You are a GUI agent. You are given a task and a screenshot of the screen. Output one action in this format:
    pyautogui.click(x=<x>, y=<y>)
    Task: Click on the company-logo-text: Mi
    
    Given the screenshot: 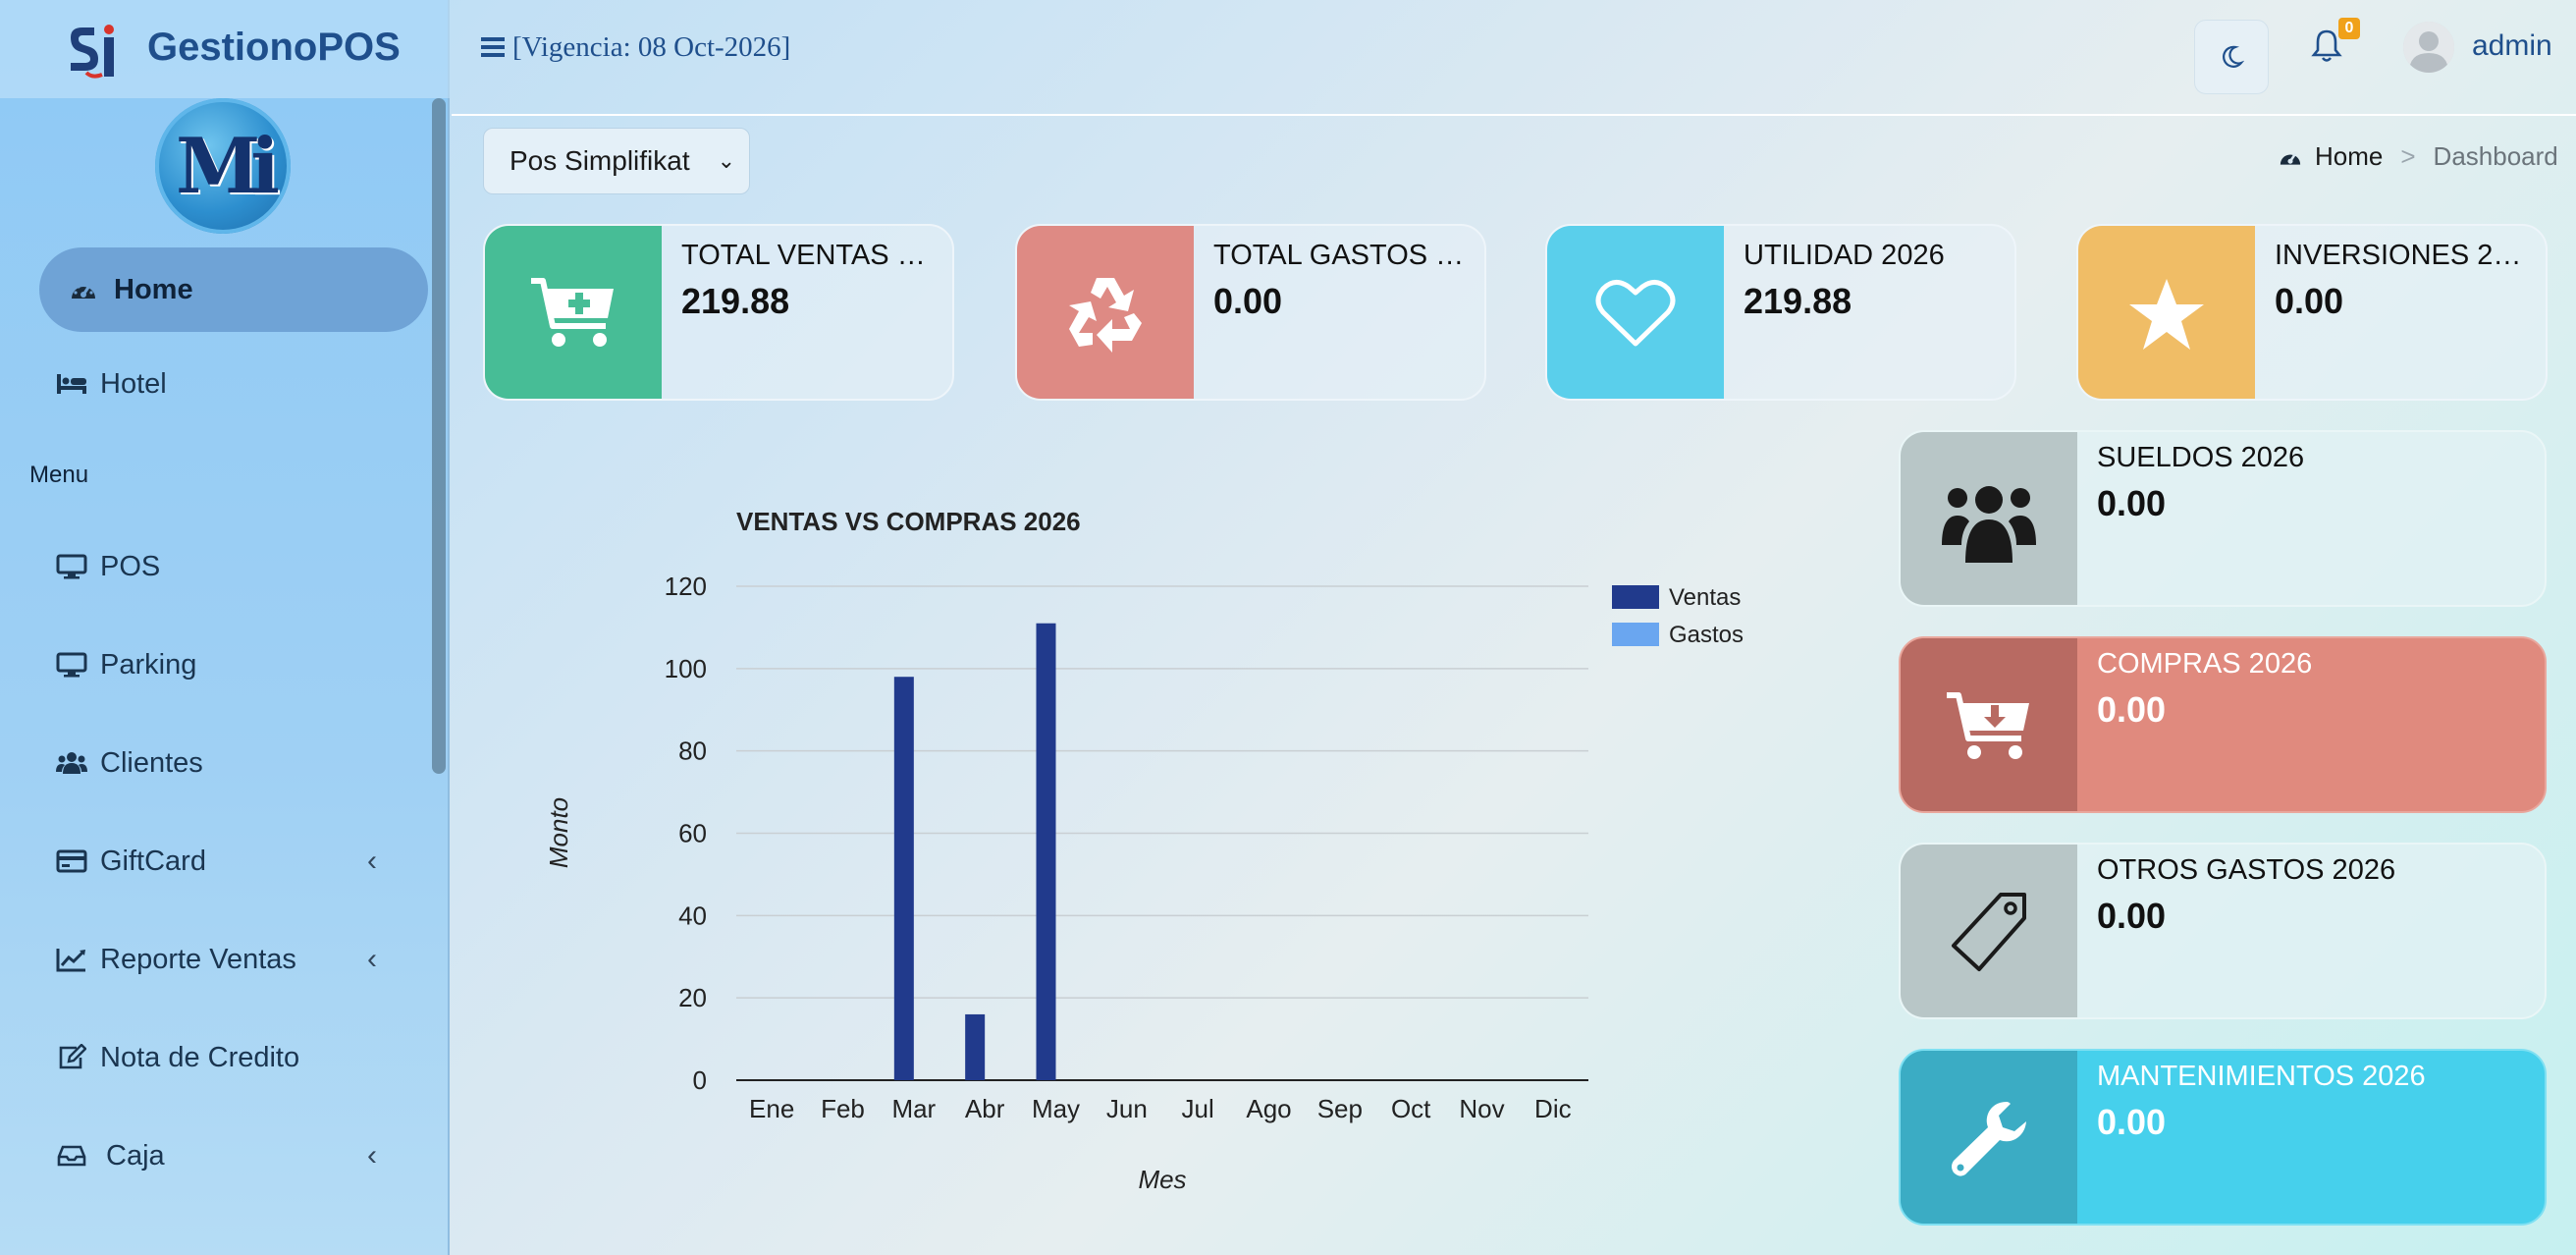 What is the action you would take?
    pyautogui.click(x=228, y=166)
    